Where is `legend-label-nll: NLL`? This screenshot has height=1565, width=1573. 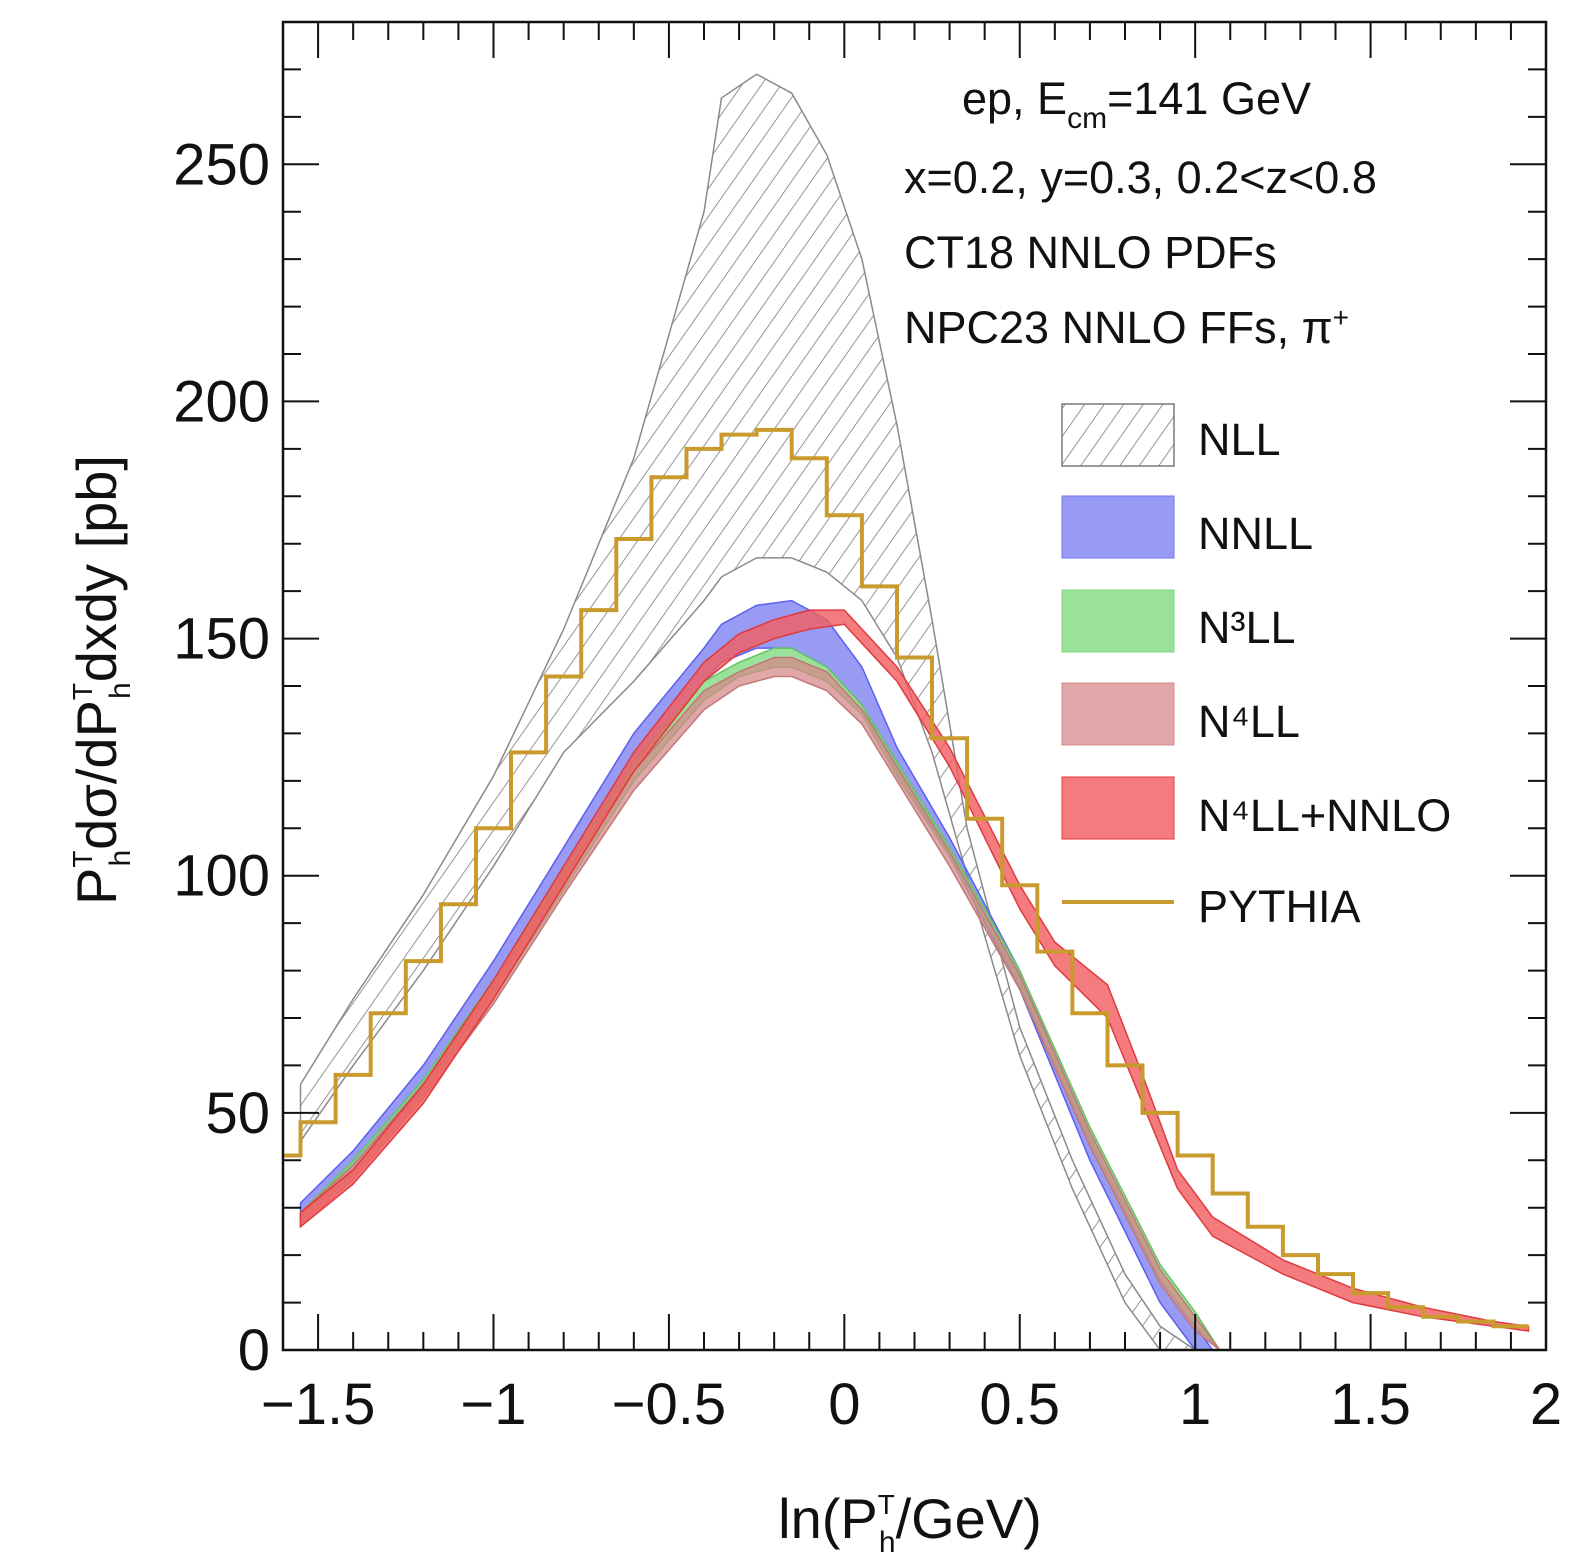
legend-label-nll: NLL is located at coordinates (1239, 439).